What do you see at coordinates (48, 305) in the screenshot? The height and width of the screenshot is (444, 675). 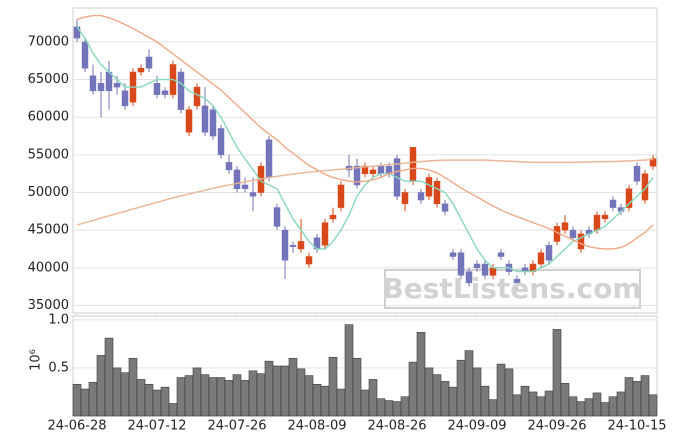 I see `y-tick-label: 35000` at bounding box center [48, 305].